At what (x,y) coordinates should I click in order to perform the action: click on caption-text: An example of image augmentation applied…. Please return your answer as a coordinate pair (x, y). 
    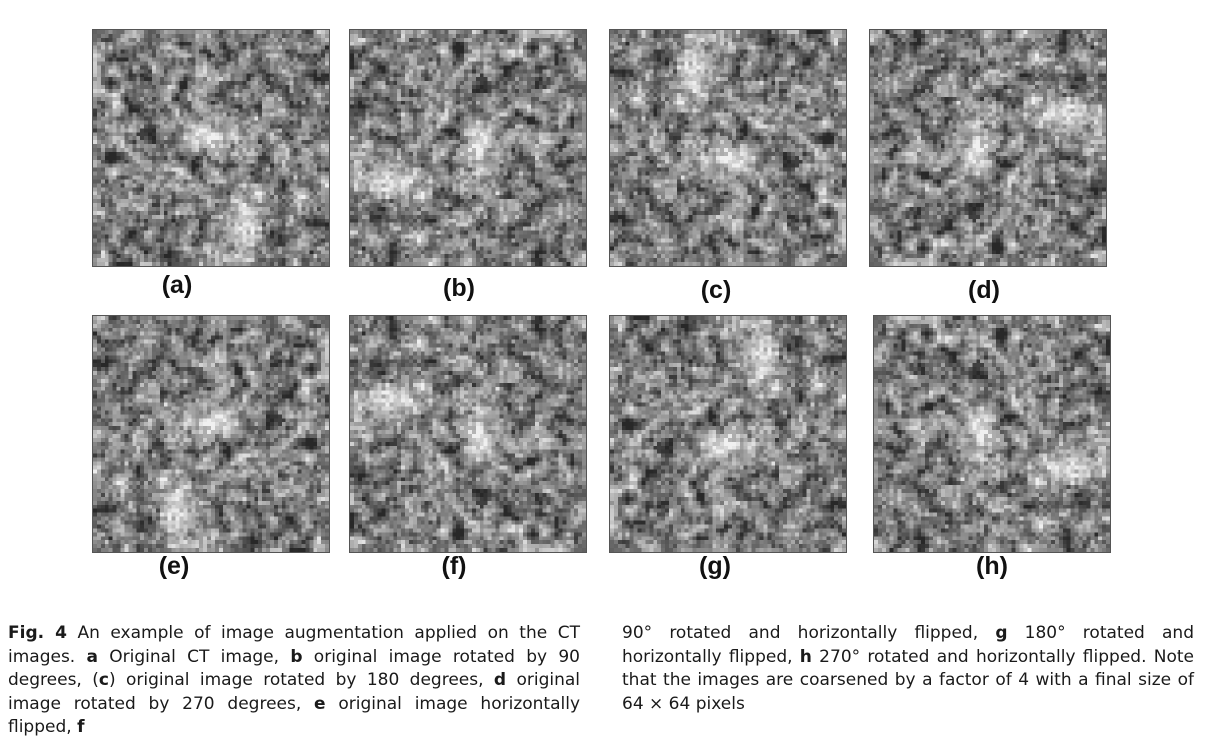
    Looking at the image, I should click on (294, 645).